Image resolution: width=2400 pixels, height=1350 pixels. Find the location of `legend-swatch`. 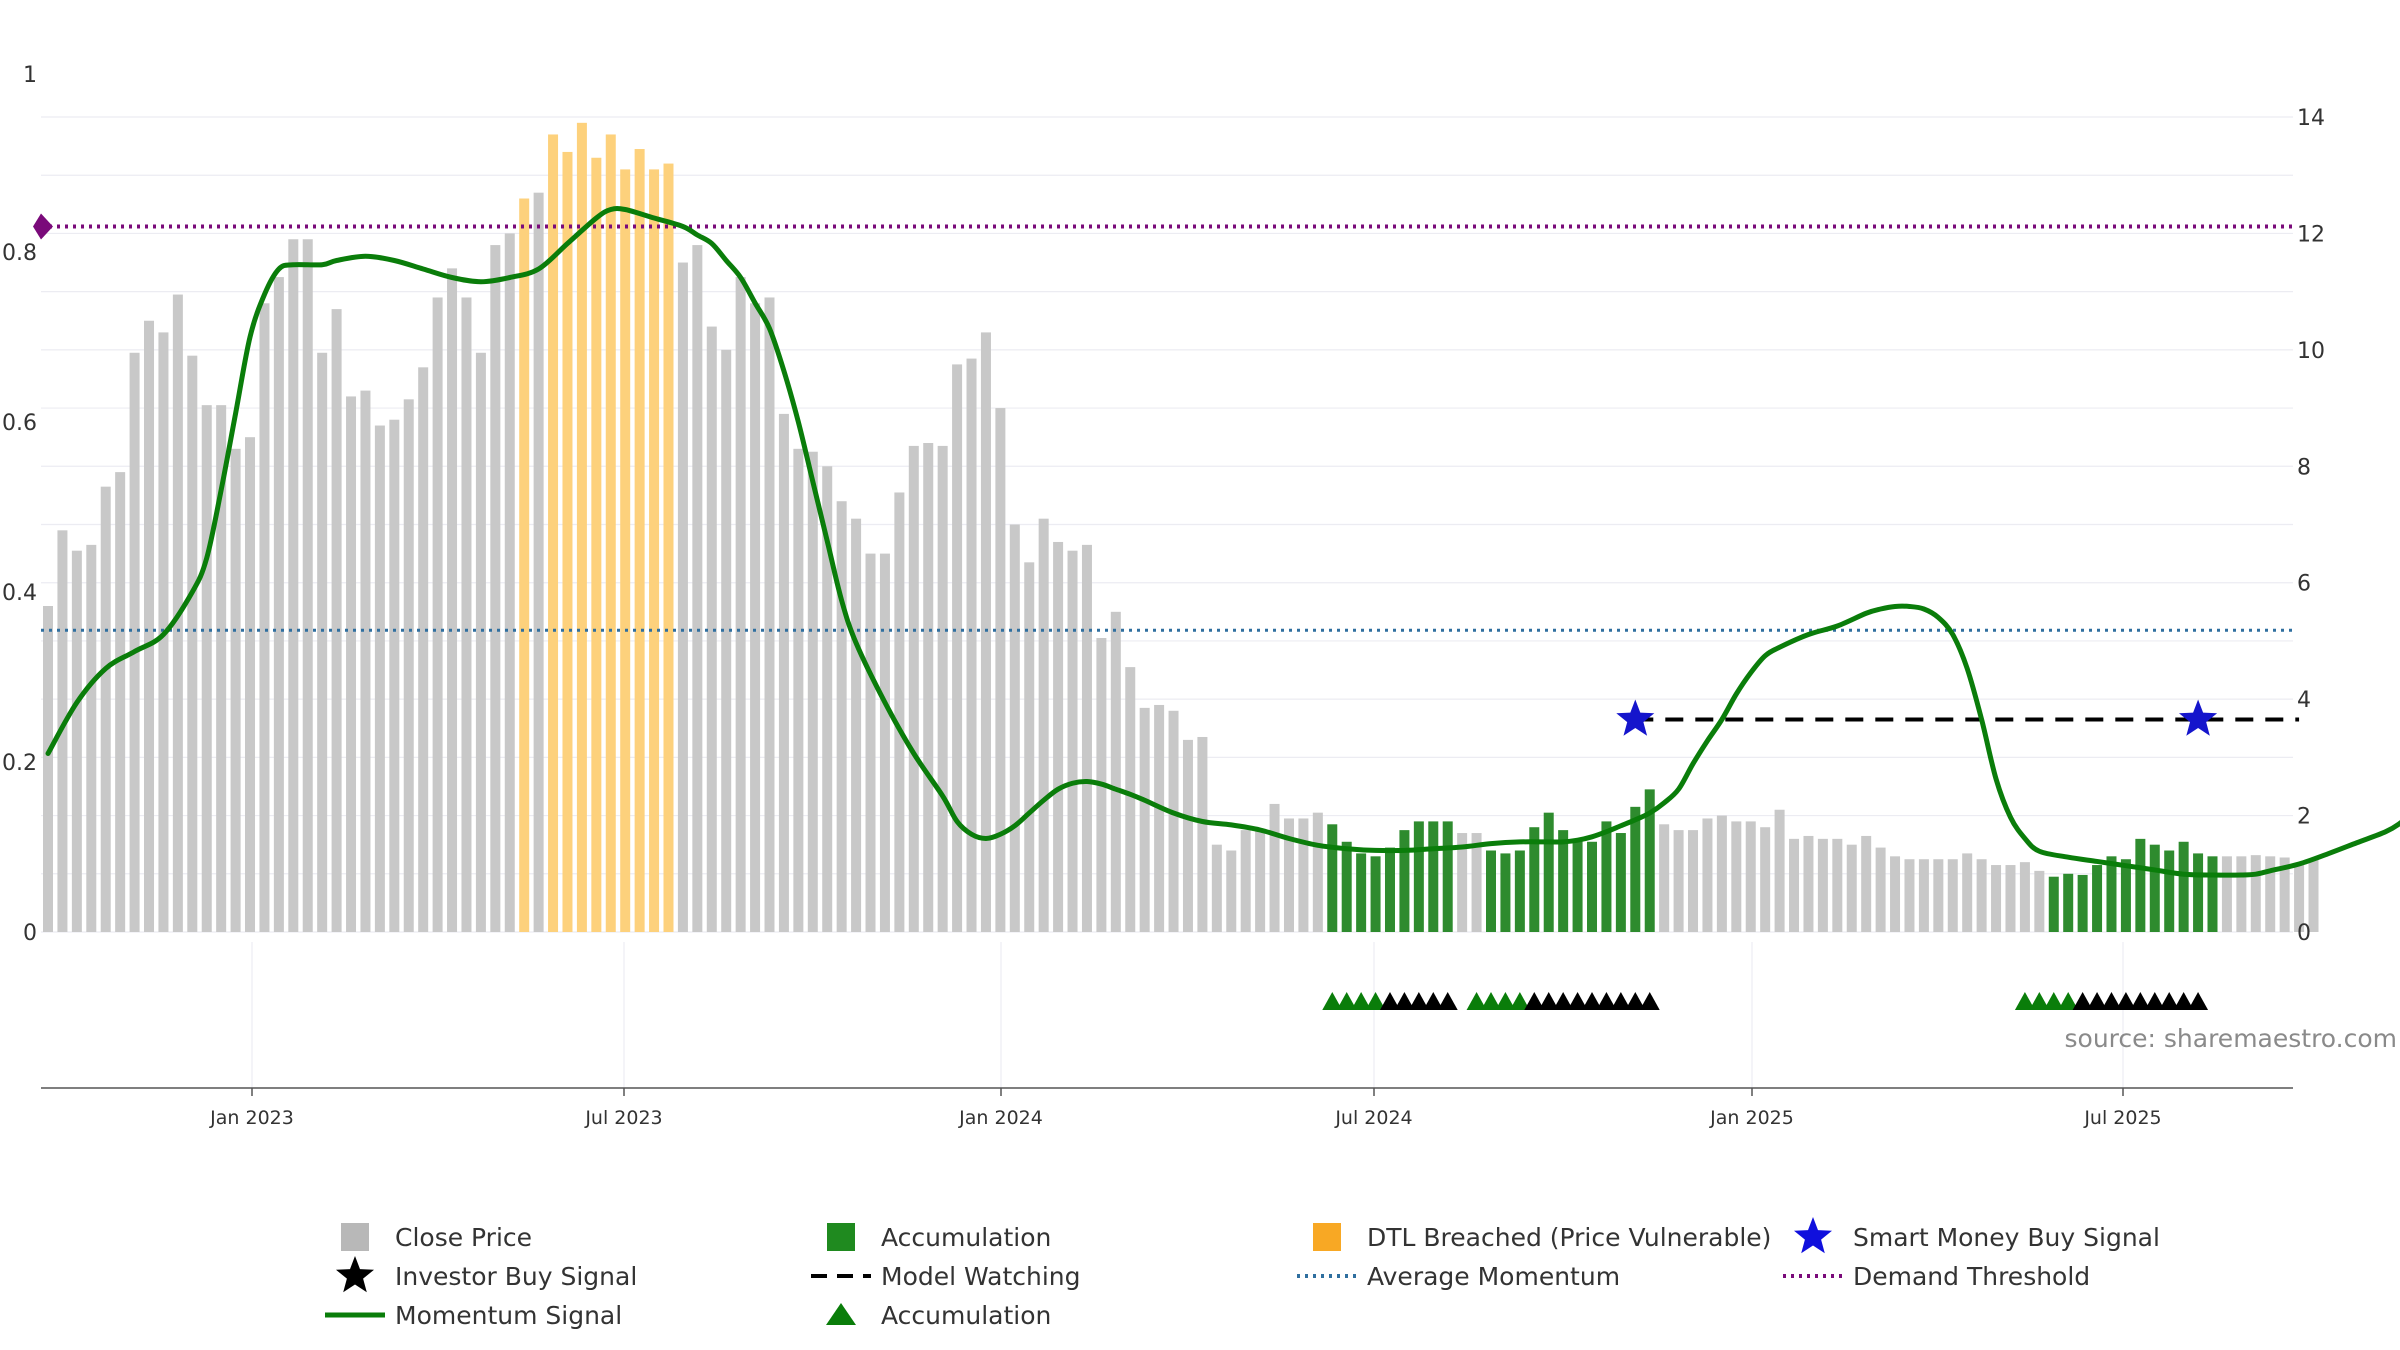

legend-swatch is located at coordinates (355, 1237).